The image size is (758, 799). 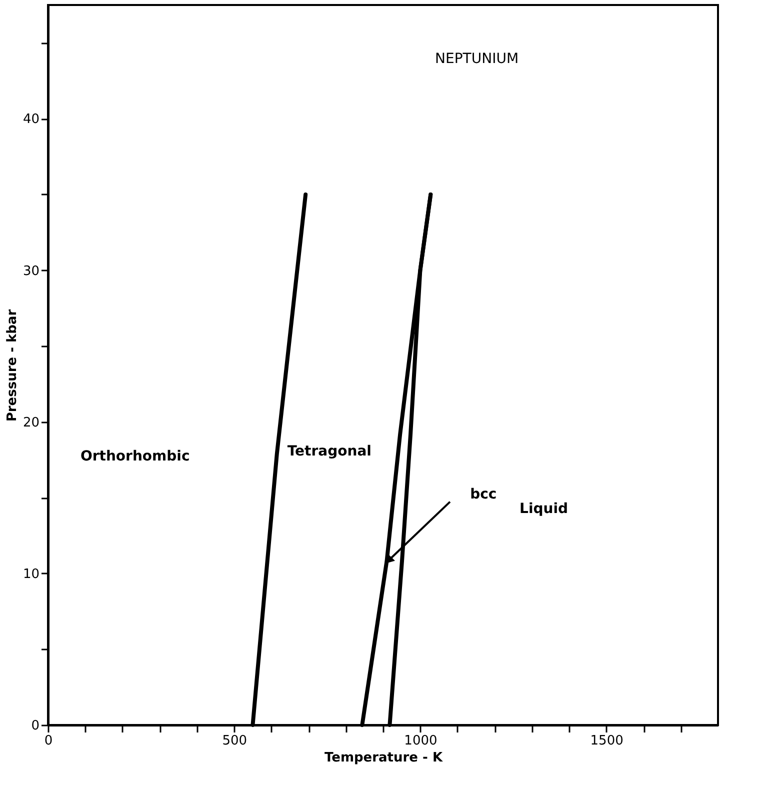 What do you see at coordinates (235, 741) in the screenshot?
I see `x-tick-label: 500` at bounding box center [235, 741].